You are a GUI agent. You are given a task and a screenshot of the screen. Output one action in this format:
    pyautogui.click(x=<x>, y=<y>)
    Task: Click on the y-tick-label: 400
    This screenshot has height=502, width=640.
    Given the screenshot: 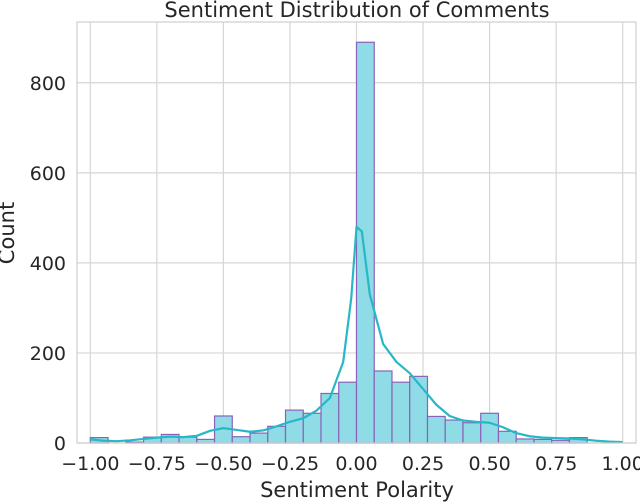 What is the action you would take?
    pyautogui.click(x=48, y=264)
    